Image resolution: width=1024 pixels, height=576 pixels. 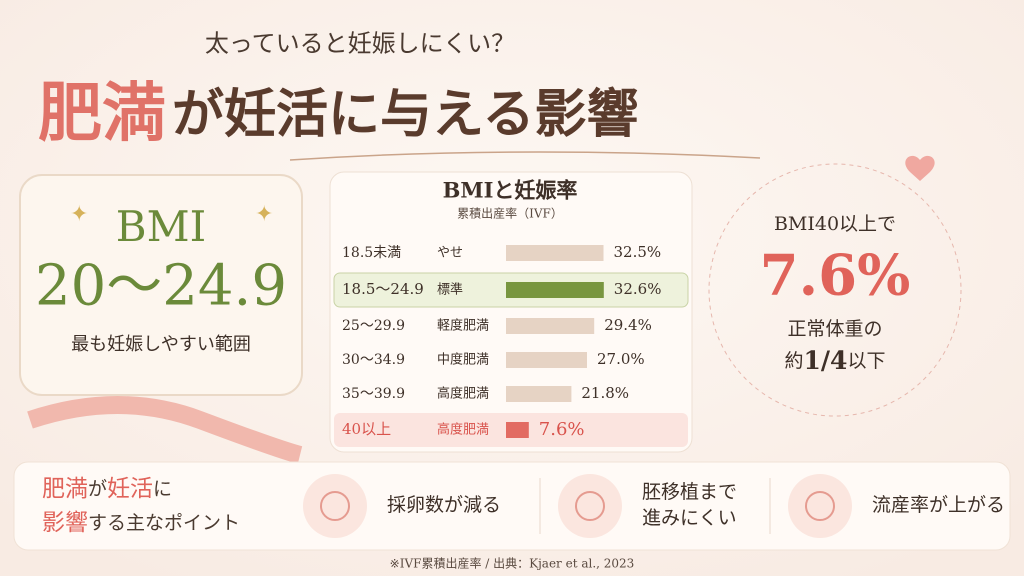 I want to click on highlight-line3: 約1/4以下, so click(x=835, y=360).